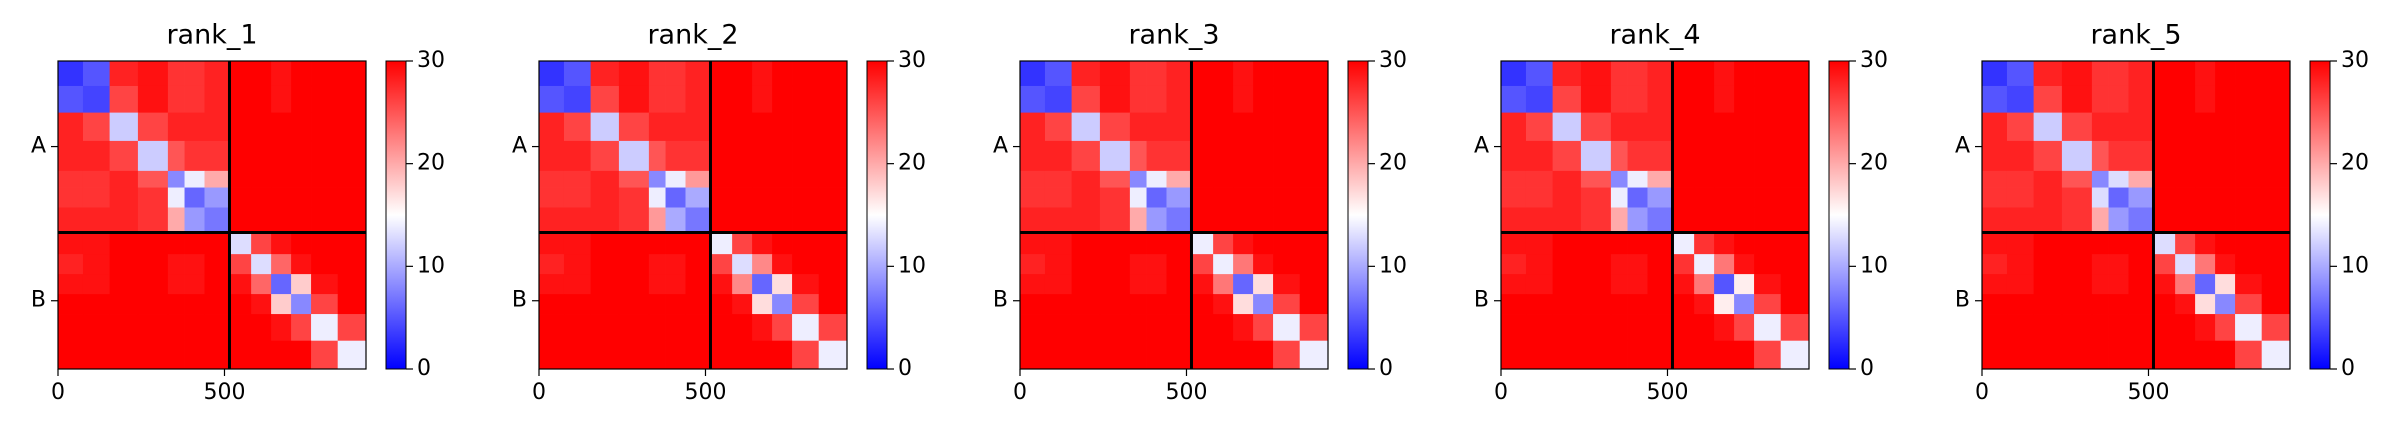 This screenshot has width=2401, height=438. What do you see at coordinates (58, 392) in the screenshot?
I see `x-tick-label: 0` at bounding box center [58, 392].